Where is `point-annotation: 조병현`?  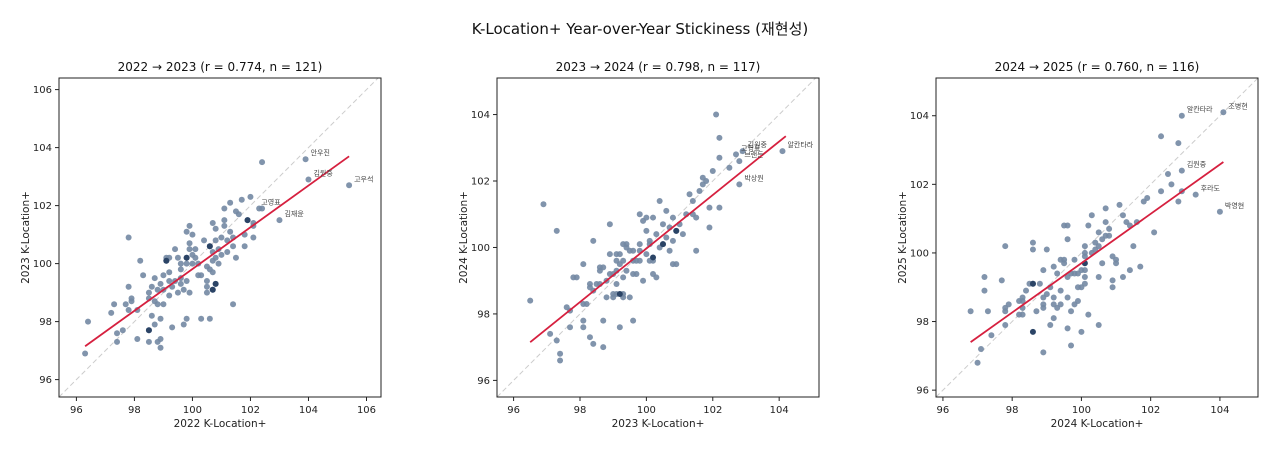
point-annotation: 조병현 is located at coordinates (1237, 105).